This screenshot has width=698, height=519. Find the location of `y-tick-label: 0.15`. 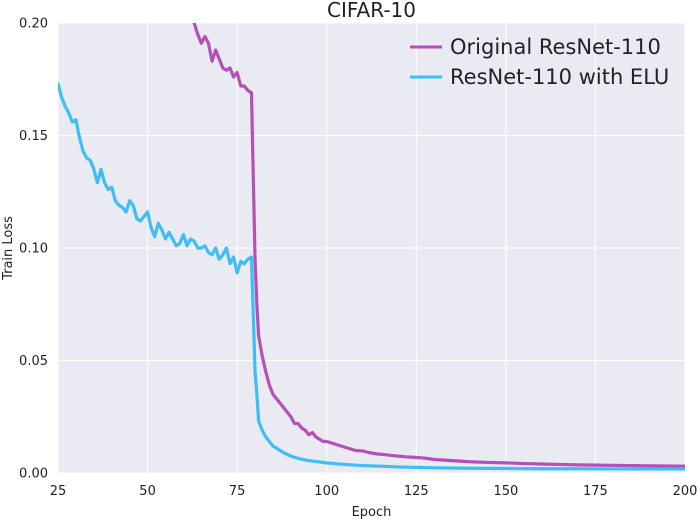

y-tick-label: 0.15 is located at coordinates (33, 136).